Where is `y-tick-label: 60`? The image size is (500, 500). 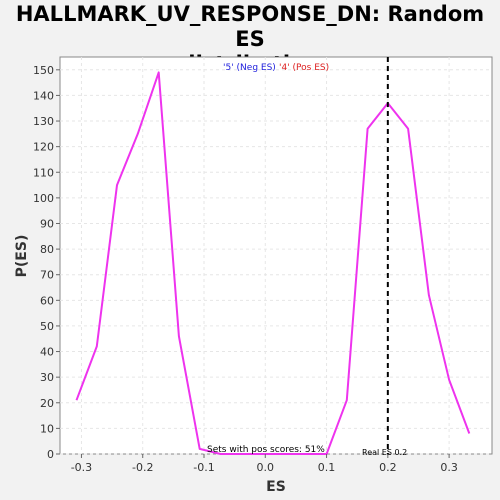
y-tick-label: 60 is located at coordinates (47, 300).